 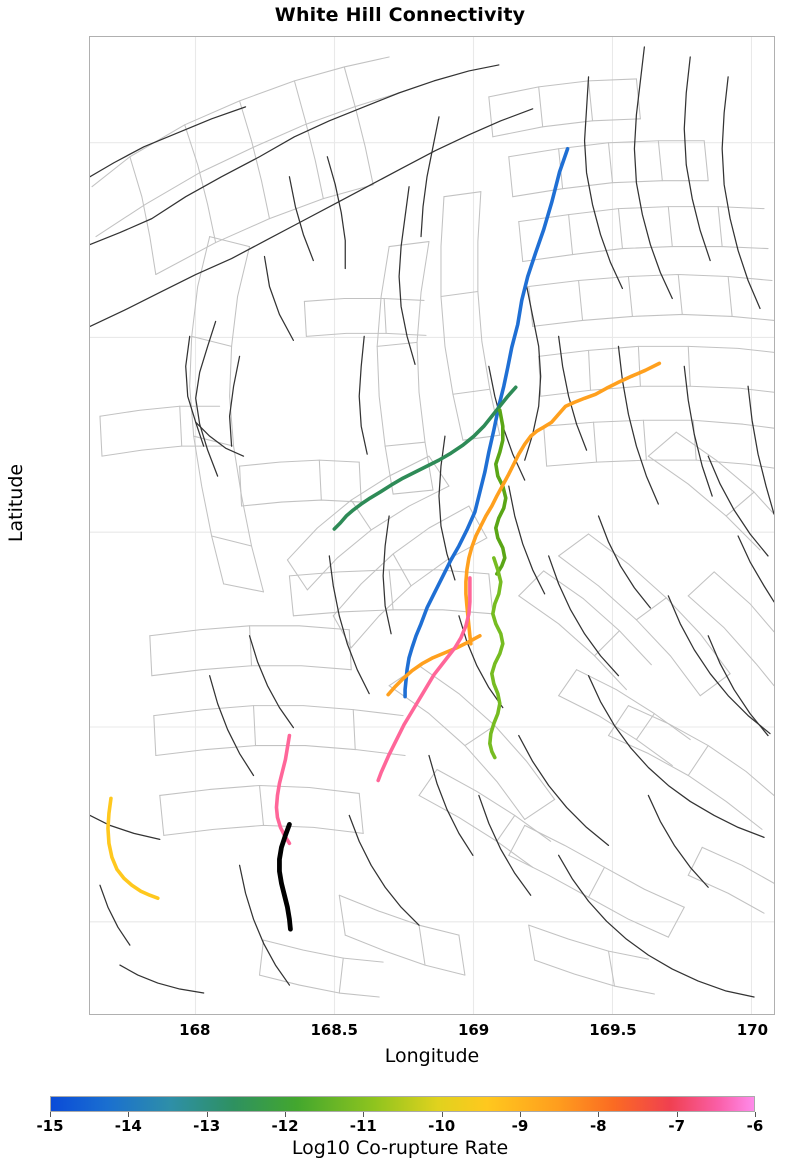 What do you see at coordinates (400, 15) in the screenshot?
I see `page-title: White Hill Connectivity` at bounding box center [400, 15].